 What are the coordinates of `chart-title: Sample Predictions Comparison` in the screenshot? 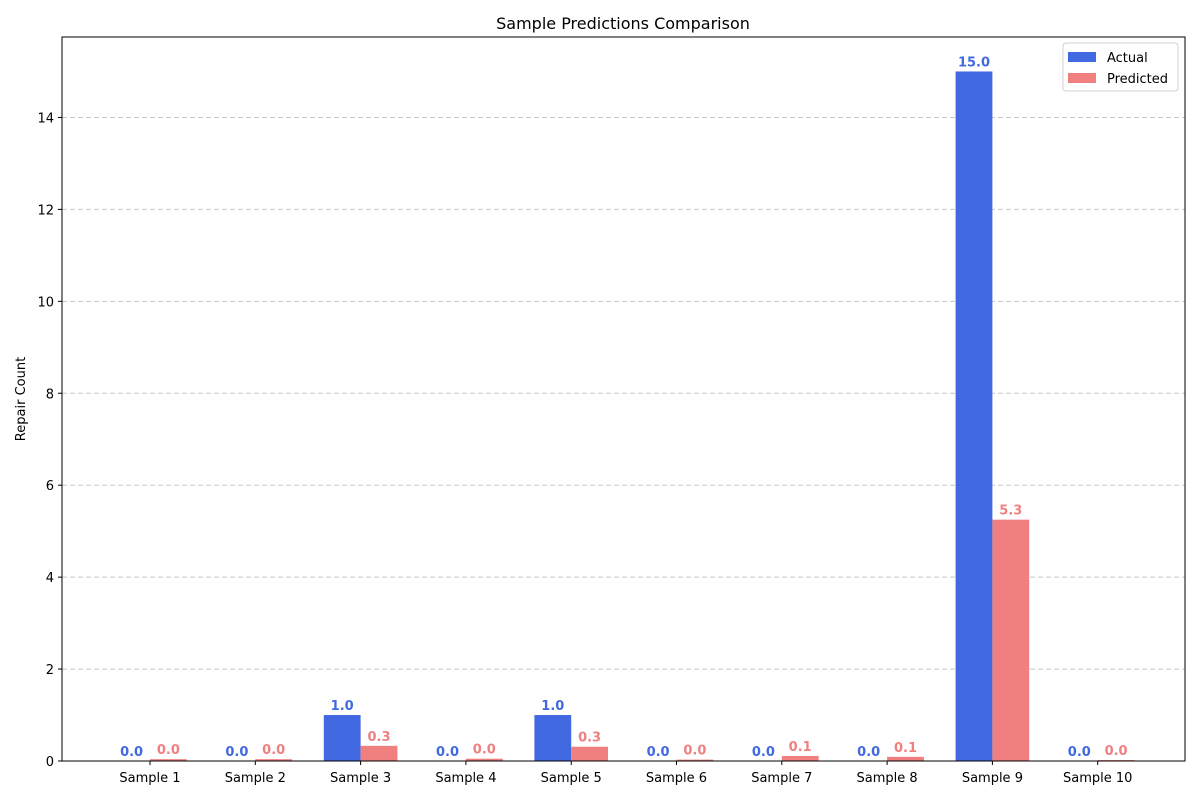 It's located at (623, 23).